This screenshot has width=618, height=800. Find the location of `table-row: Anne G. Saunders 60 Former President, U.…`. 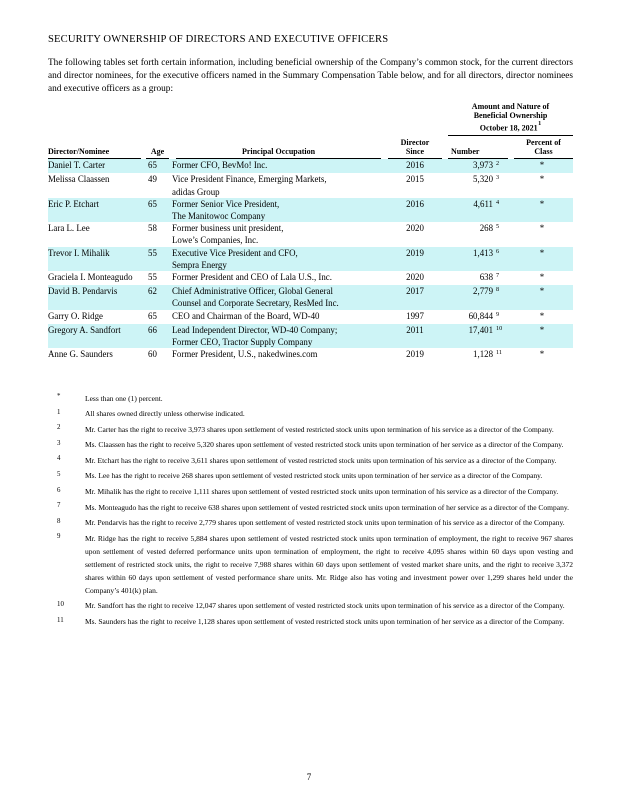

table-row: Anne G. Saunders 60 Former President, U.… is located at coordinates (310, 355).